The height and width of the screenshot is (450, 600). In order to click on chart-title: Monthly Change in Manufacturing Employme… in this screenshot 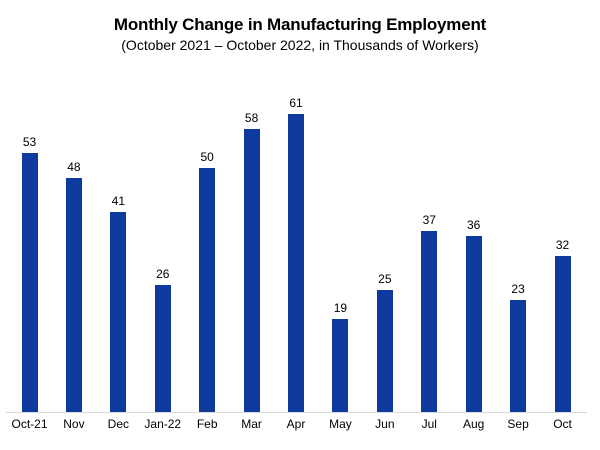, I will do `click(300, 24)`.